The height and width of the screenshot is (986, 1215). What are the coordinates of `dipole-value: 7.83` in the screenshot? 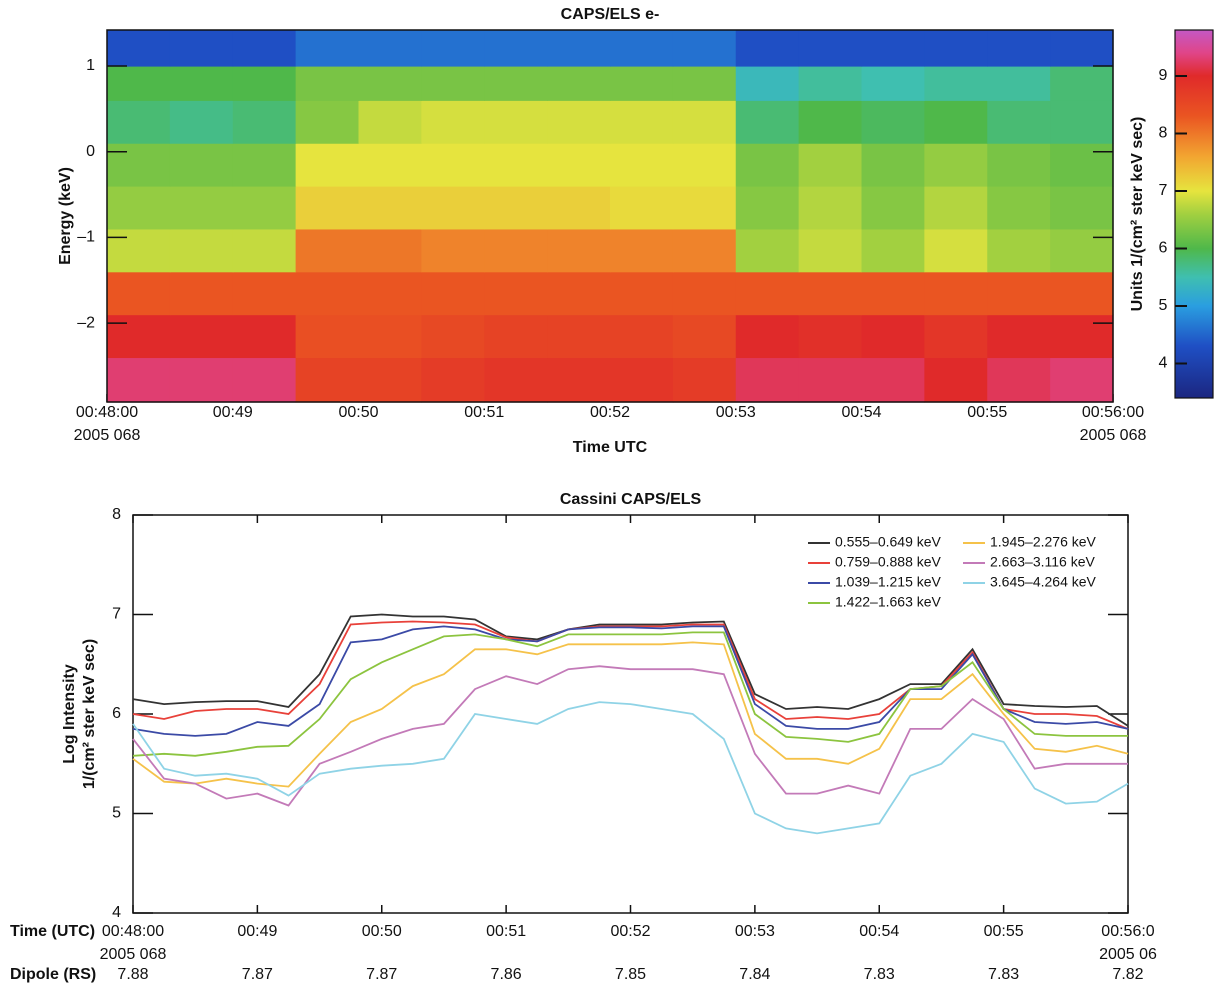 It's located at (879, 974).